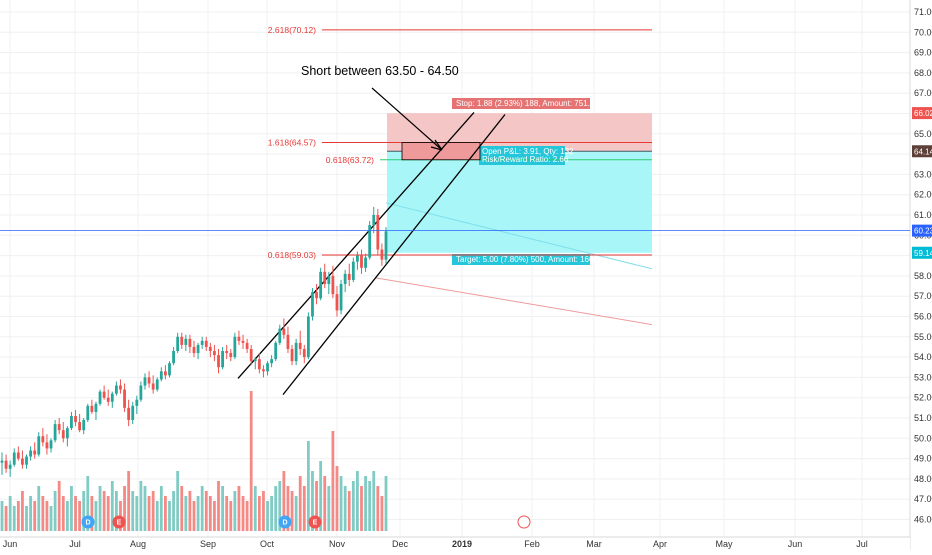  What do you see at coordinates (337, 544) in the screenshot?
I see `time-tick-label: Nov` at bounding box center [337, 544].